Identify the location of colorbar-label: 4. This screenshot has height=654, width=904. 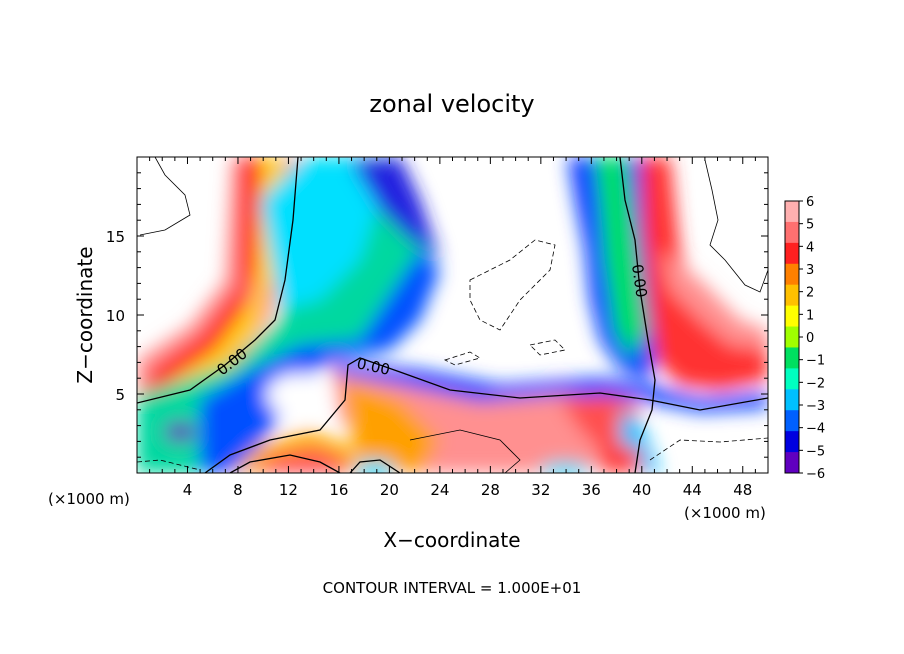
(810, 247).